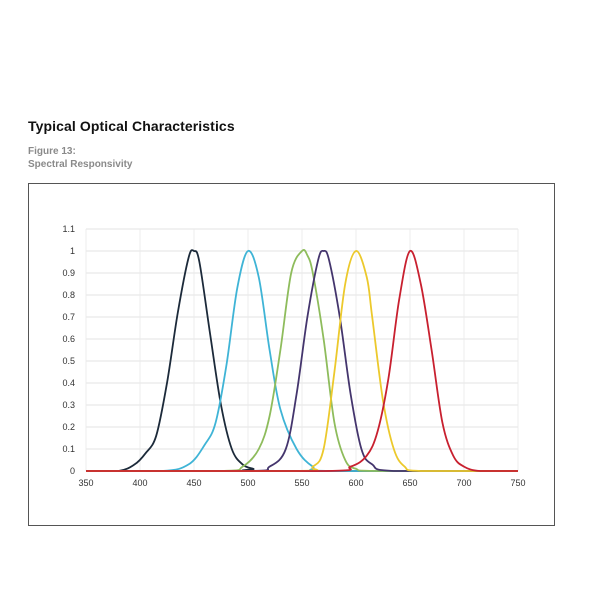 The width and height of the screenshot is (600, 600). Describe the element at coordinates (247, 483) in the screenshot. I see `x-tick-label: 500` at that location.